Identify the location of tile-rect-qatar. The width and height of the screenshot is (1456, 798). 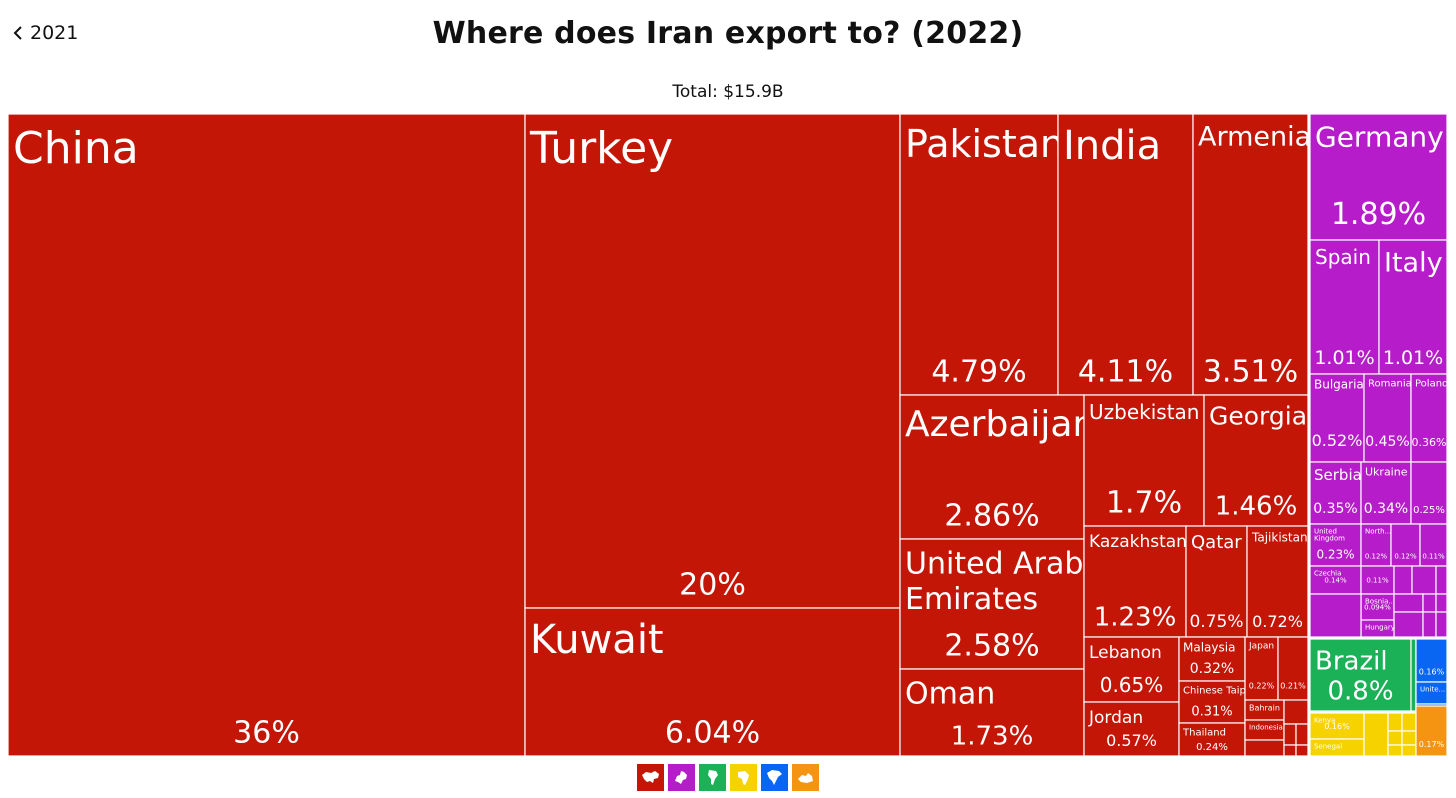
(1216, 581).